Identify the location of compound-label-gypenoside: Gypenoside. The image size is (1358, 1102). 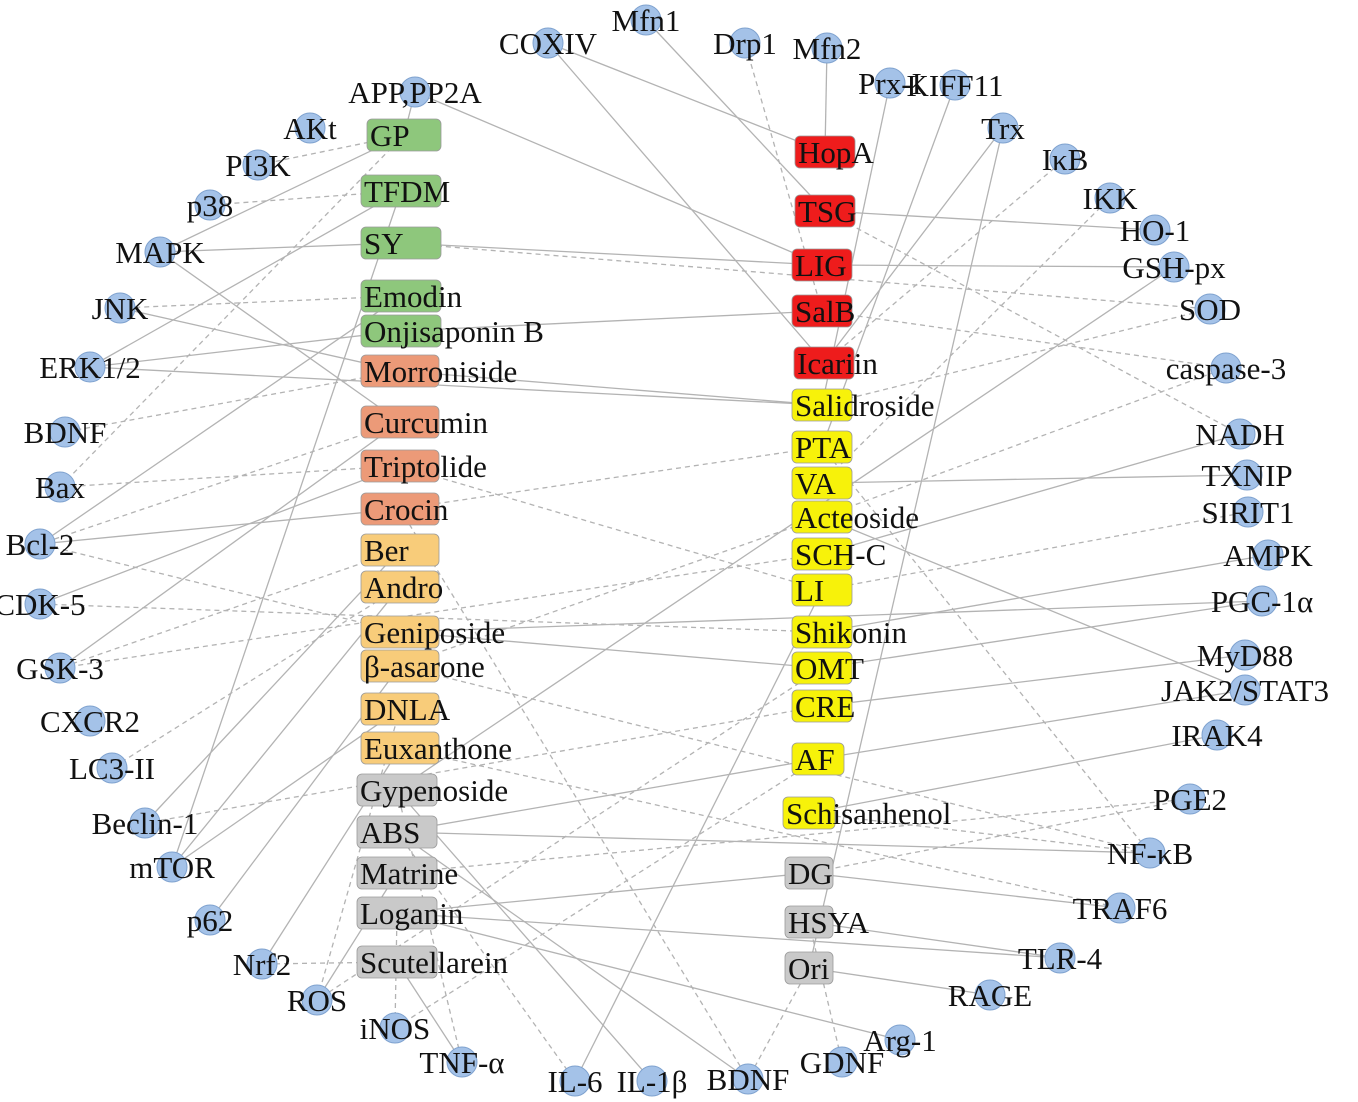
(434, 790).